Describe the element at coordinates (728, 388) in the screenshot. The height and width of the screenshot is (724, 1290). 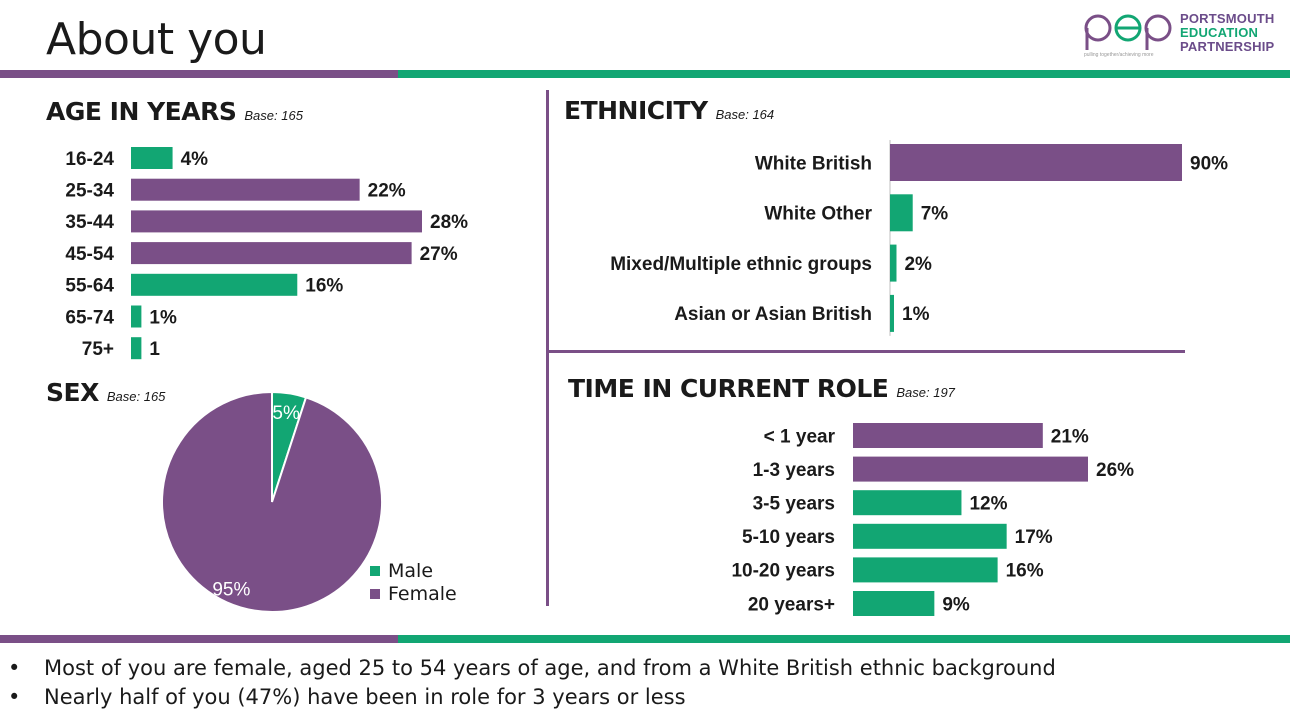
I see `role-title: TIME IN CURRENT ROLE` at that location.